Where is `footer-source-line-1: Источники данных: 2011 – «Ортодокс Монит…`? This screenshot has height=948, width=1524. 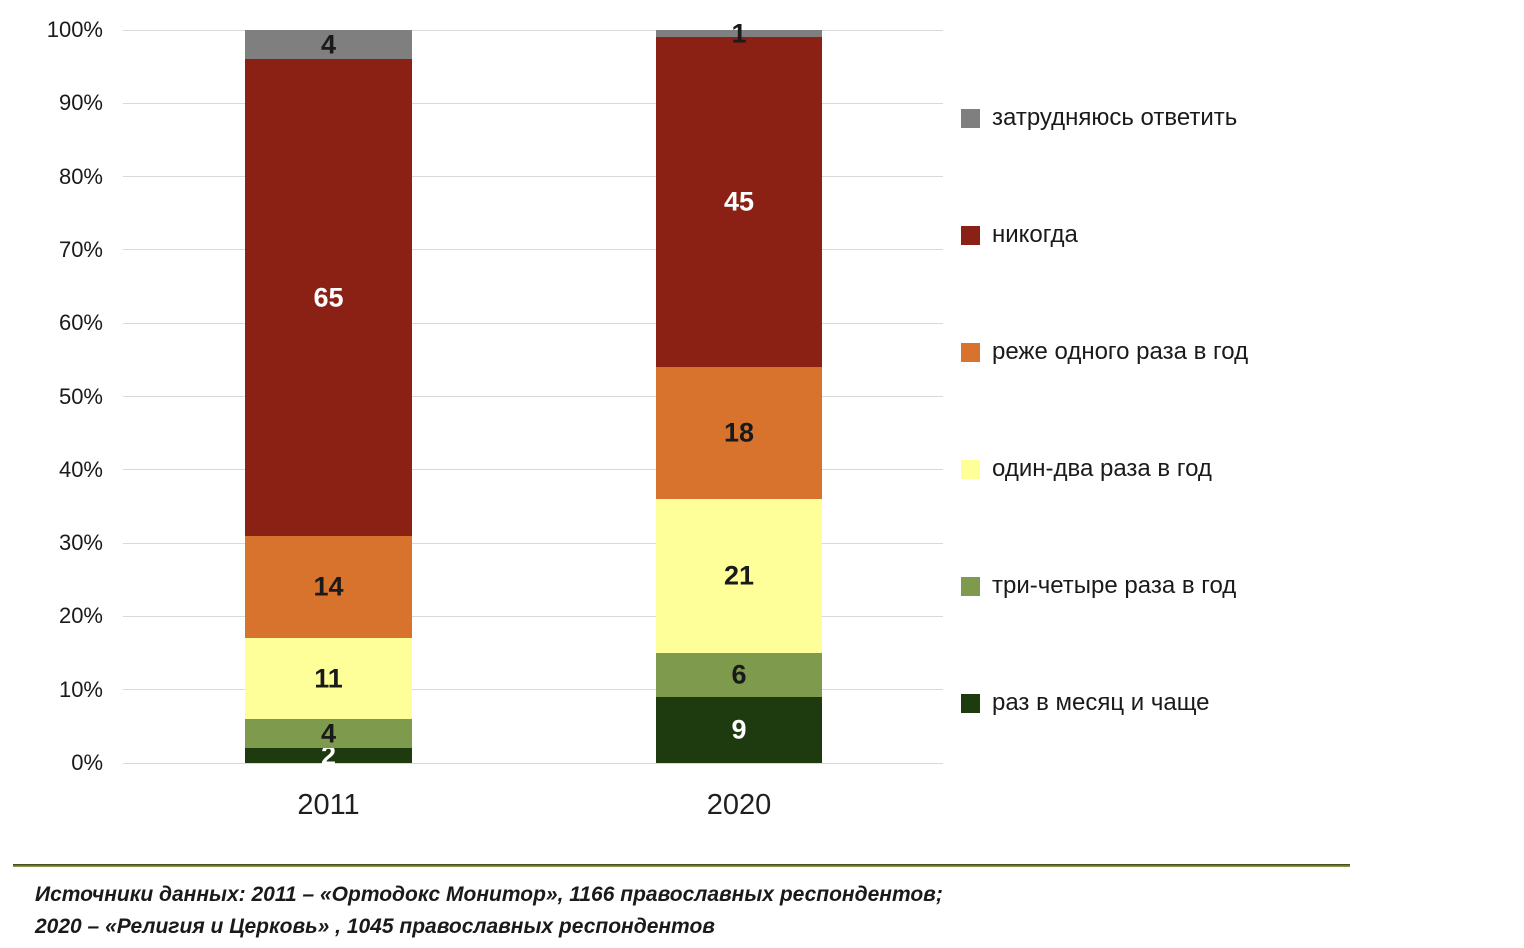
footer-source-line-1: Источники данных: 2011 – «Ортодокс Монит… is located at coordinates (489, 894).